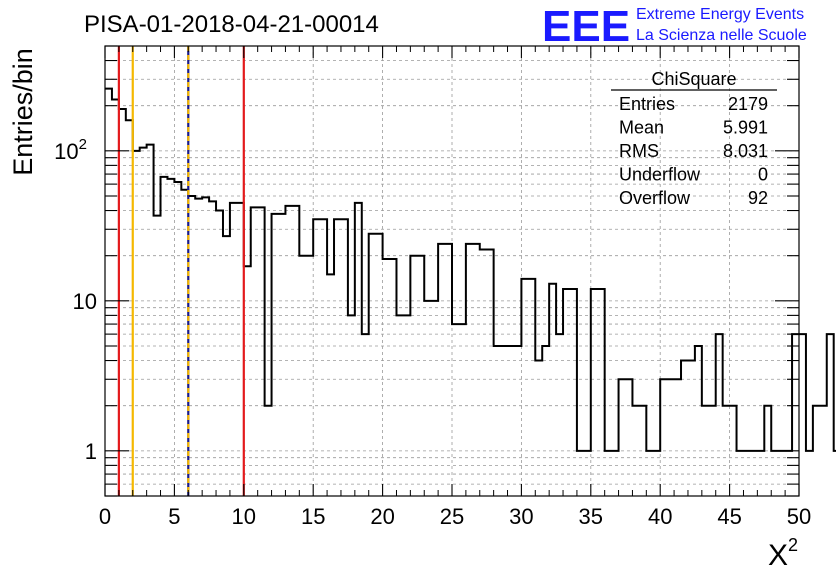  Describe the element at coordinates (693, 79) in the screenshot. I see `stats-title: ChiSquare` at that location.